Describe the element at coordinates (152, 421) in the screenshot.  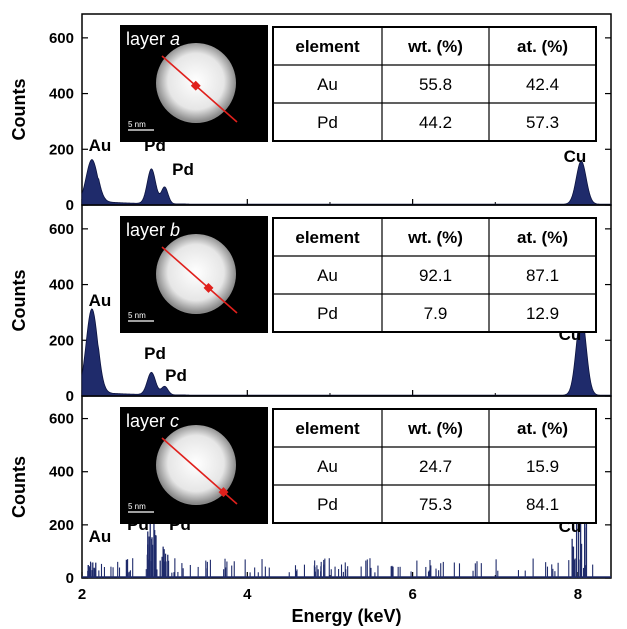
I see `layer-label: layer c` at that location.